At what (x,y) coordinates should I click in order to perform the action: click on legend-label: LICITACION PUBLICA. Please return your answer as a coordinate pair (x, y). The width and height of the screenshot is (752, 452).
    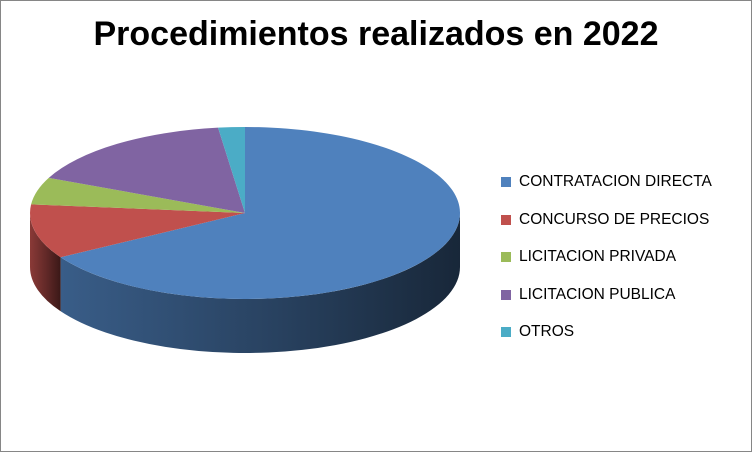
    Looking at the image, I should click on (597, 294).